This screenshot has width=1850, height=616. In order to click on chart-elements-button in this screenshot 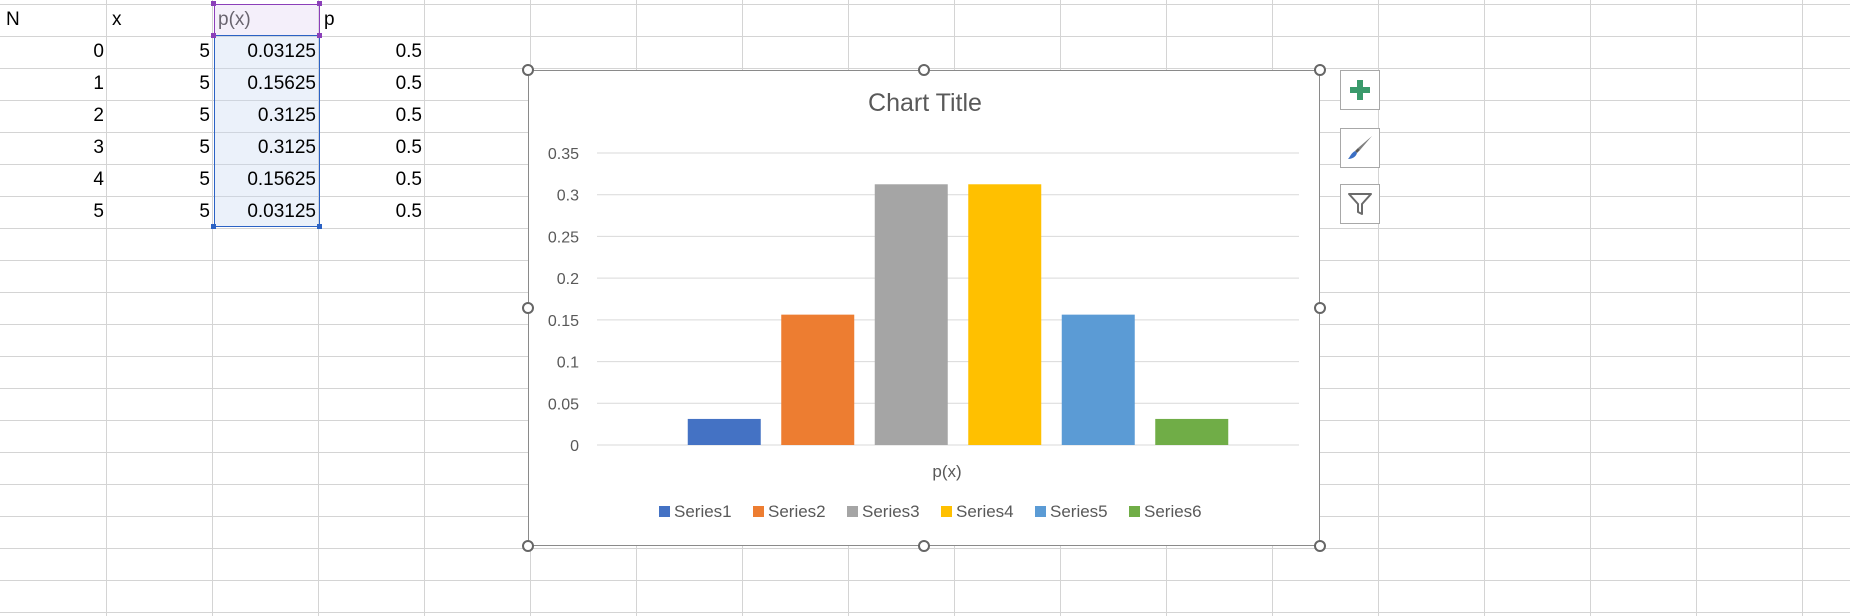, I will do `click(1360, 90)`.